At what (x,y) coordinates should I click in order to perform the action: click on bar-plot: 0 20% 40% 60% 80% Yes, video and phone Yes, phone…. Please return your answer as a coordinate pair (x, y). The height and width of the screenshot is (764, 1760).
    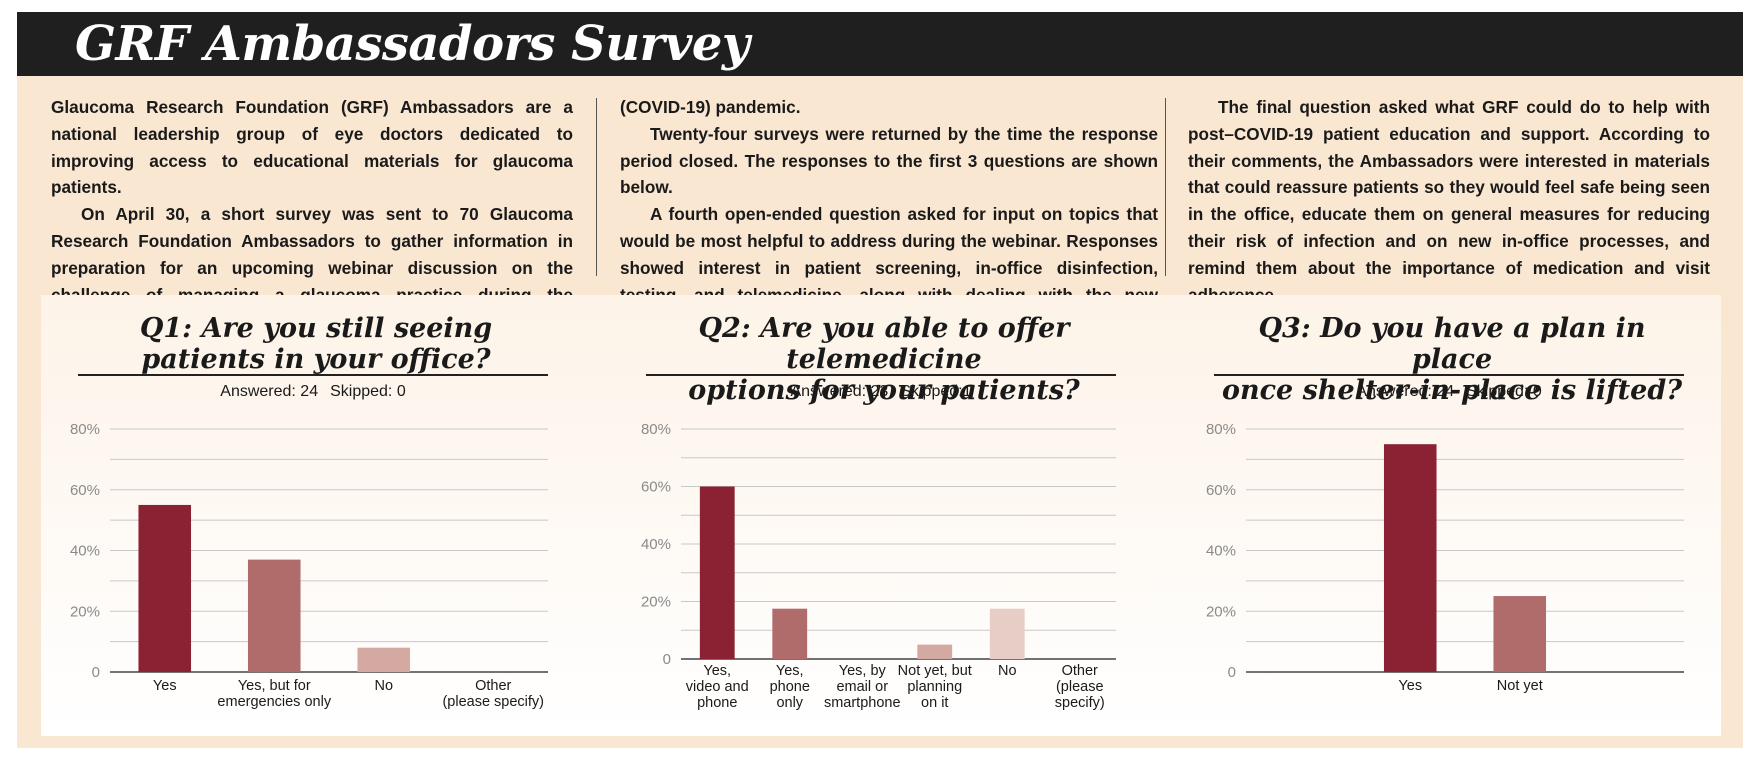
    Looking at the image, I should click on (878, 566).